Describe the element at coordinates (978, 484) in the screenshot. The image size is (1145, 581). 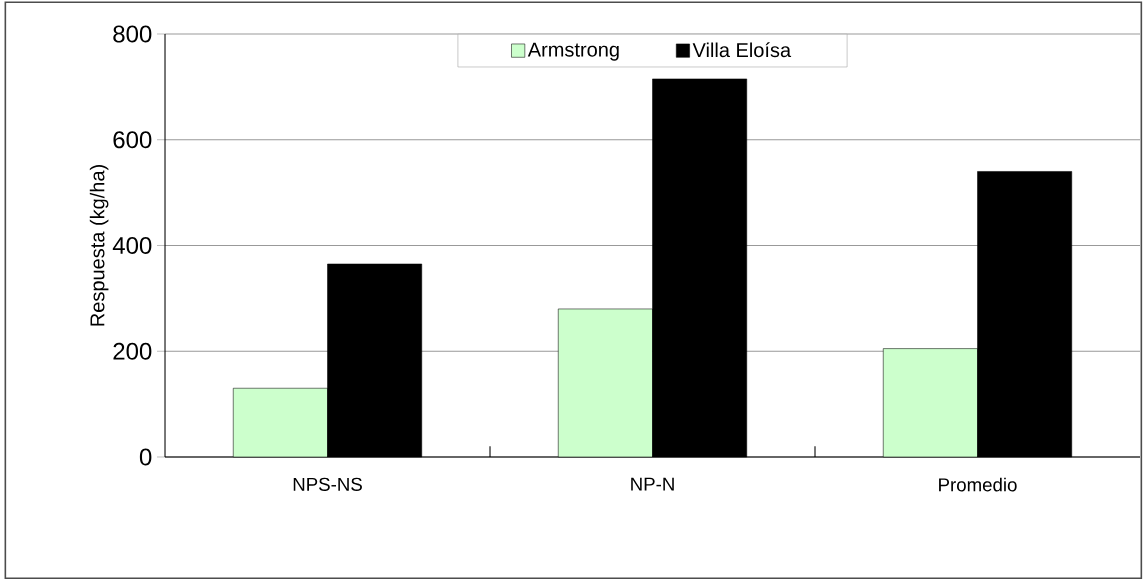
I see `x-tick-label: Promedio` at that location.